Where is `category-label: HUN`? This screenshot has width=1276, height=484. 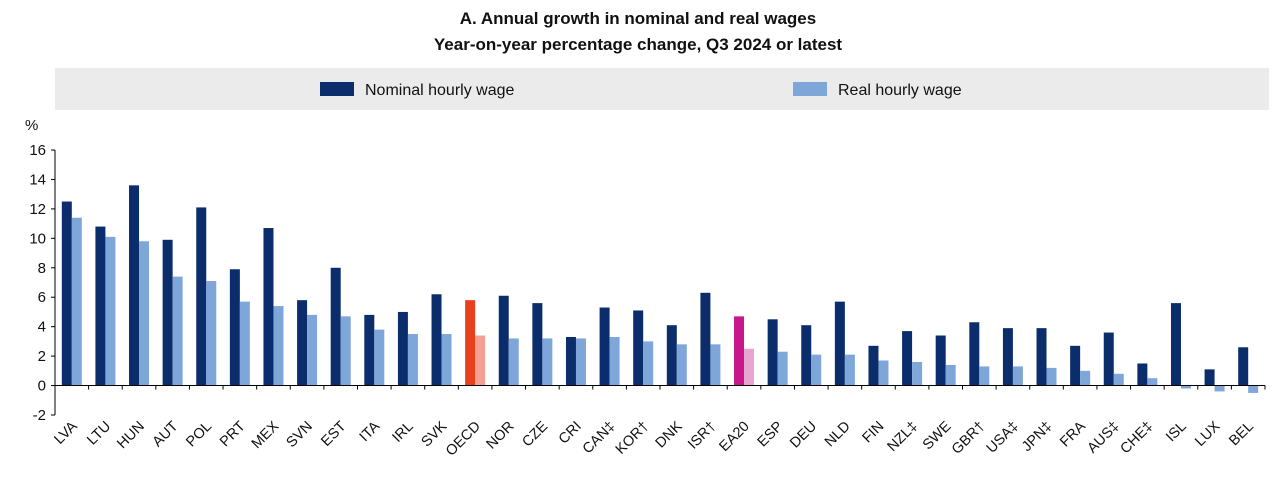
category-label: HUN is located at coordinates (131, 436).